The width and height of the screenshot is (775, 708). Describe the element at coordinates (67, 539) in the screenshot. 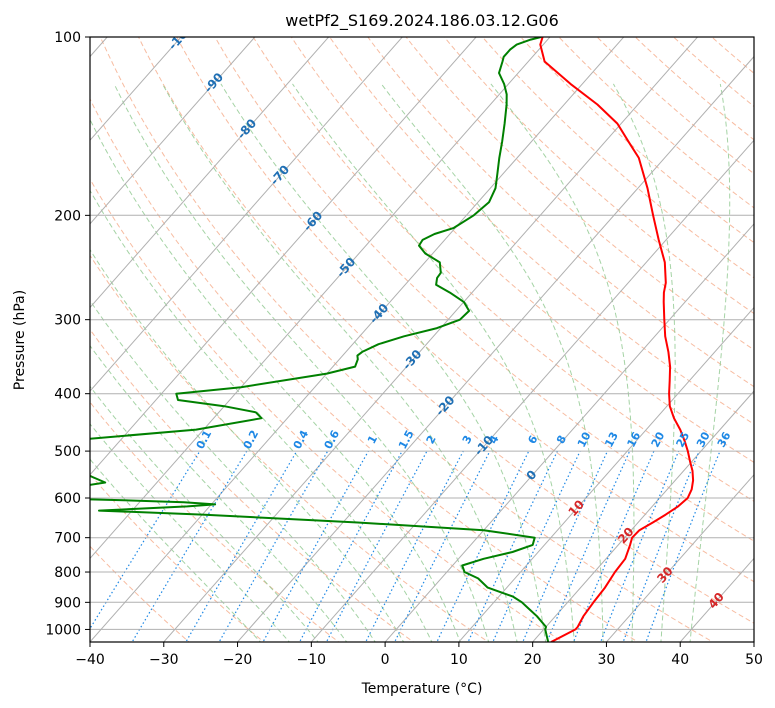

I see `y-tick-label: 700` at that location.